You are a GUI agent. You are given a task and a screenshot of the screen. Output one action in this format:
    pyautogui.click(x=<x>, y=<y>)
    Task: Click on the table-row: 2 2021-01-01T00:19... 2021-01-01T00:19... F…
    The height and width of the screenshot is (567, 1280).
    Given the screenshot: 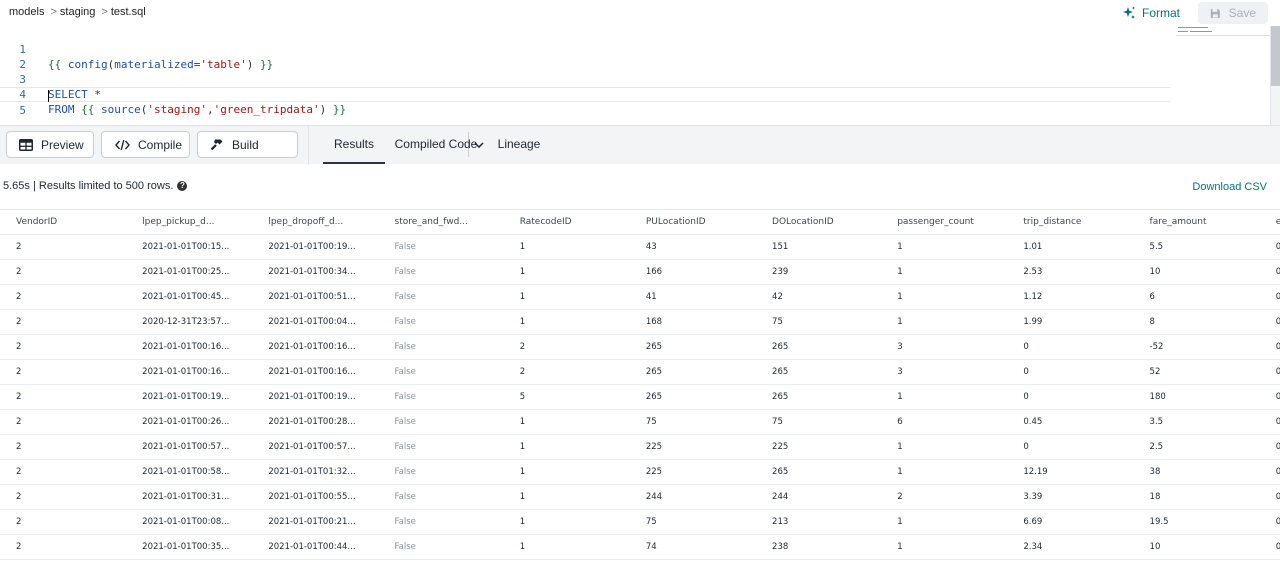 What is the action you would take?
    pyautogui.click(x=640, y=397)
    